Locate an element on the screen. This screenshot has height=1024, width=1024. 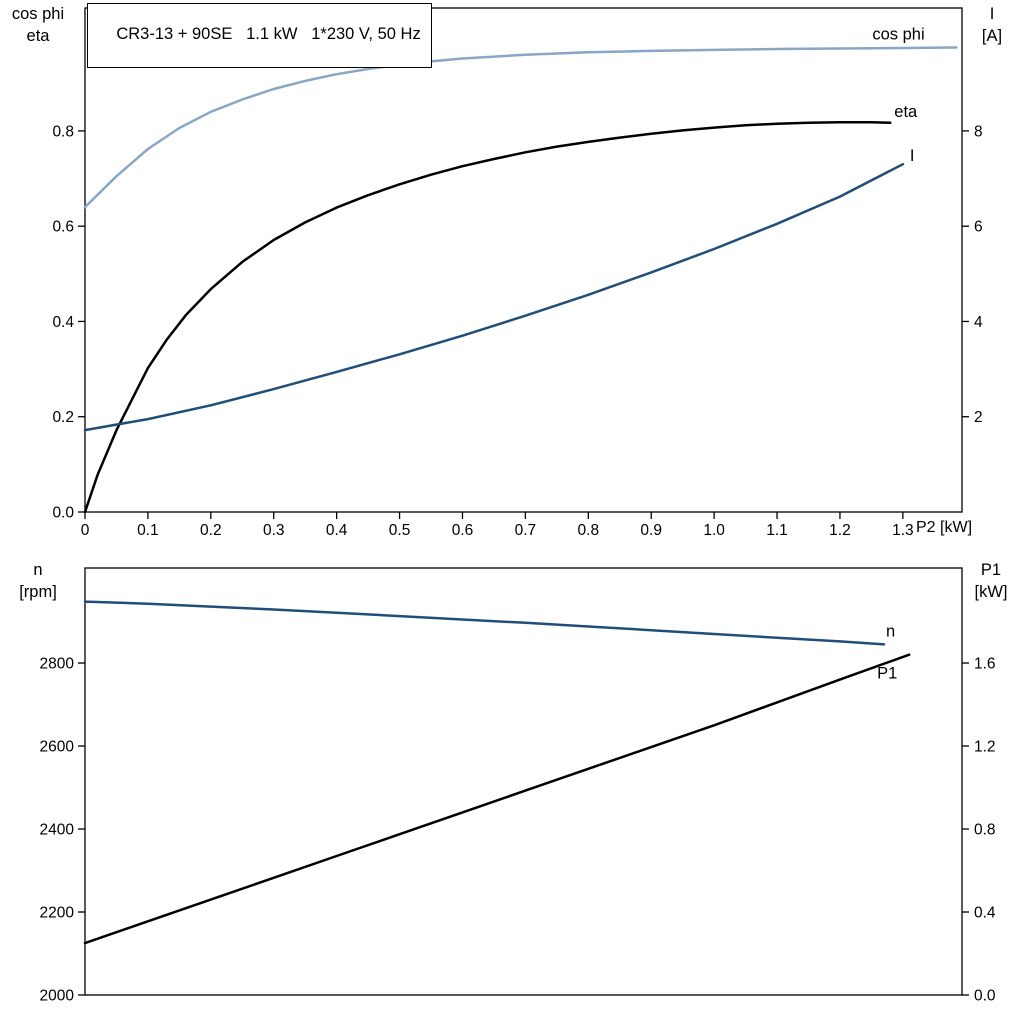
right-axis-title-line1: I is located at coordinates (992, 14).